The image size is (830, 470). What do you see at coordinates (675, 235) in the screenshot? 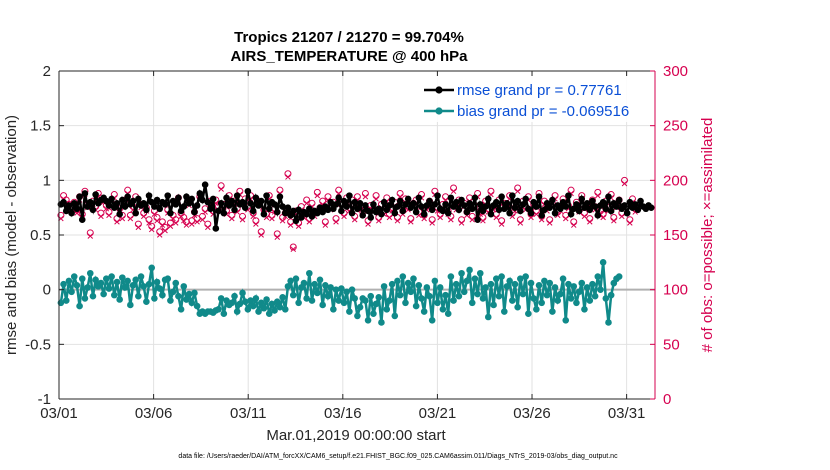
I see `y-right-tick-label-3: 150` at bounding box center [675, 235].